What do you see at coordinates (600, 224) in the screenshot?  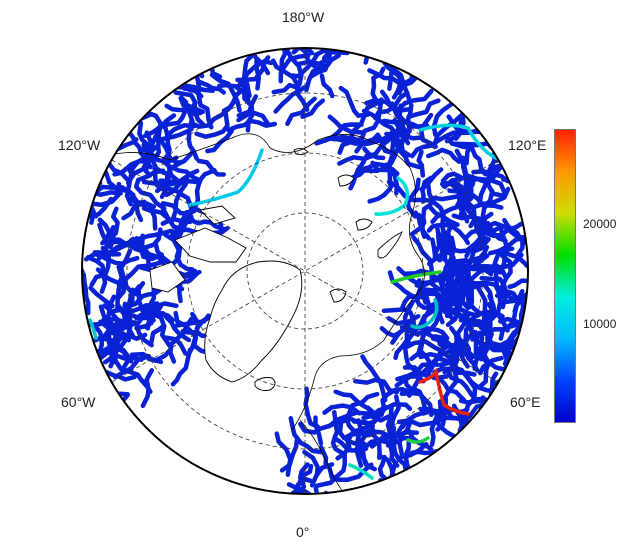 I see `colorbar-tick-label: 20000` at bounding box center [600, 224].